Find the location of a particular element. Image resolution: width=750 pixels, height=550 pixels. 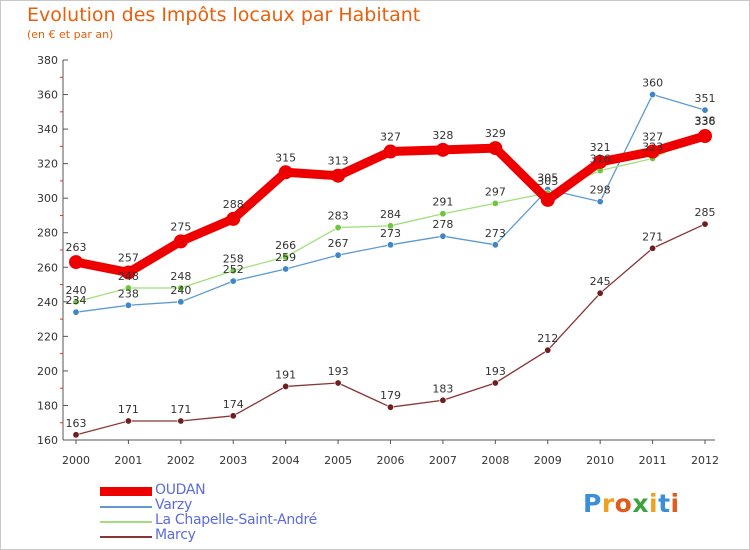

legend-label: Marcy is located at coordinates (175, 535).